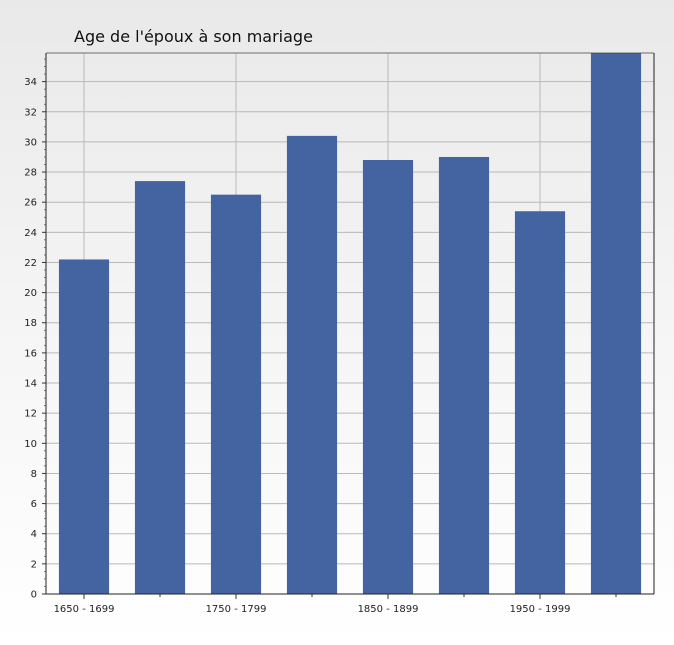 This screenshot has height=645, width=674. I want to click on y-tick-label: 4, so click(34, 534).